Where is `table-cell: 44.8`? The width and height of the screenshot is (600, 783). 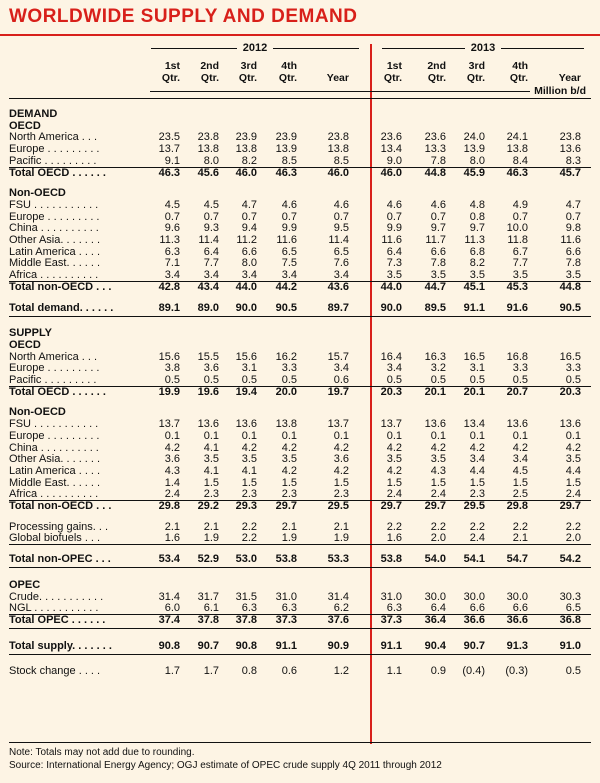
table-cell: 44.8 is located at coordinates (570, 286).